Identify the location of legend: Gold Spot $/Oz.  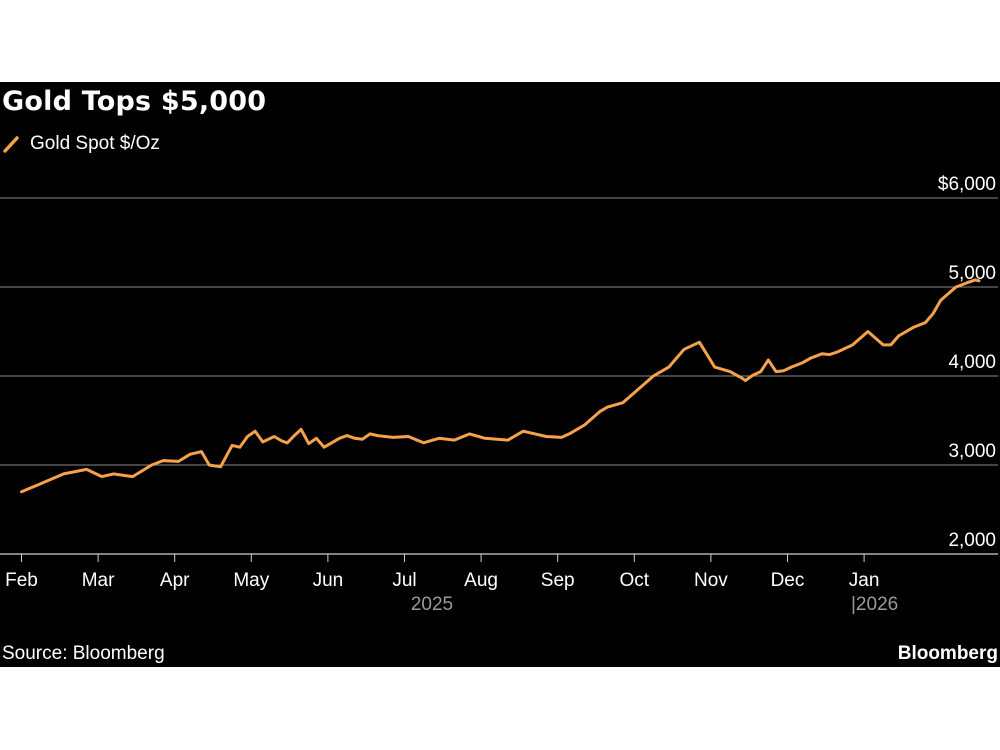
(81, 144).